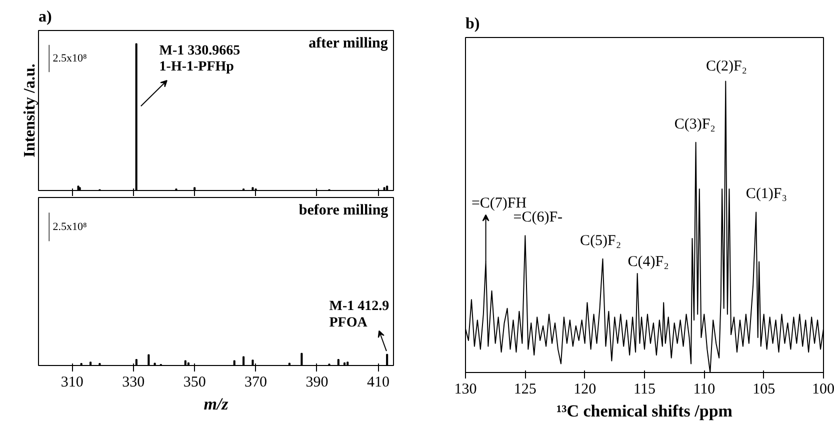  I want to click on annotation: C(3)F₂, so click(695, 124).